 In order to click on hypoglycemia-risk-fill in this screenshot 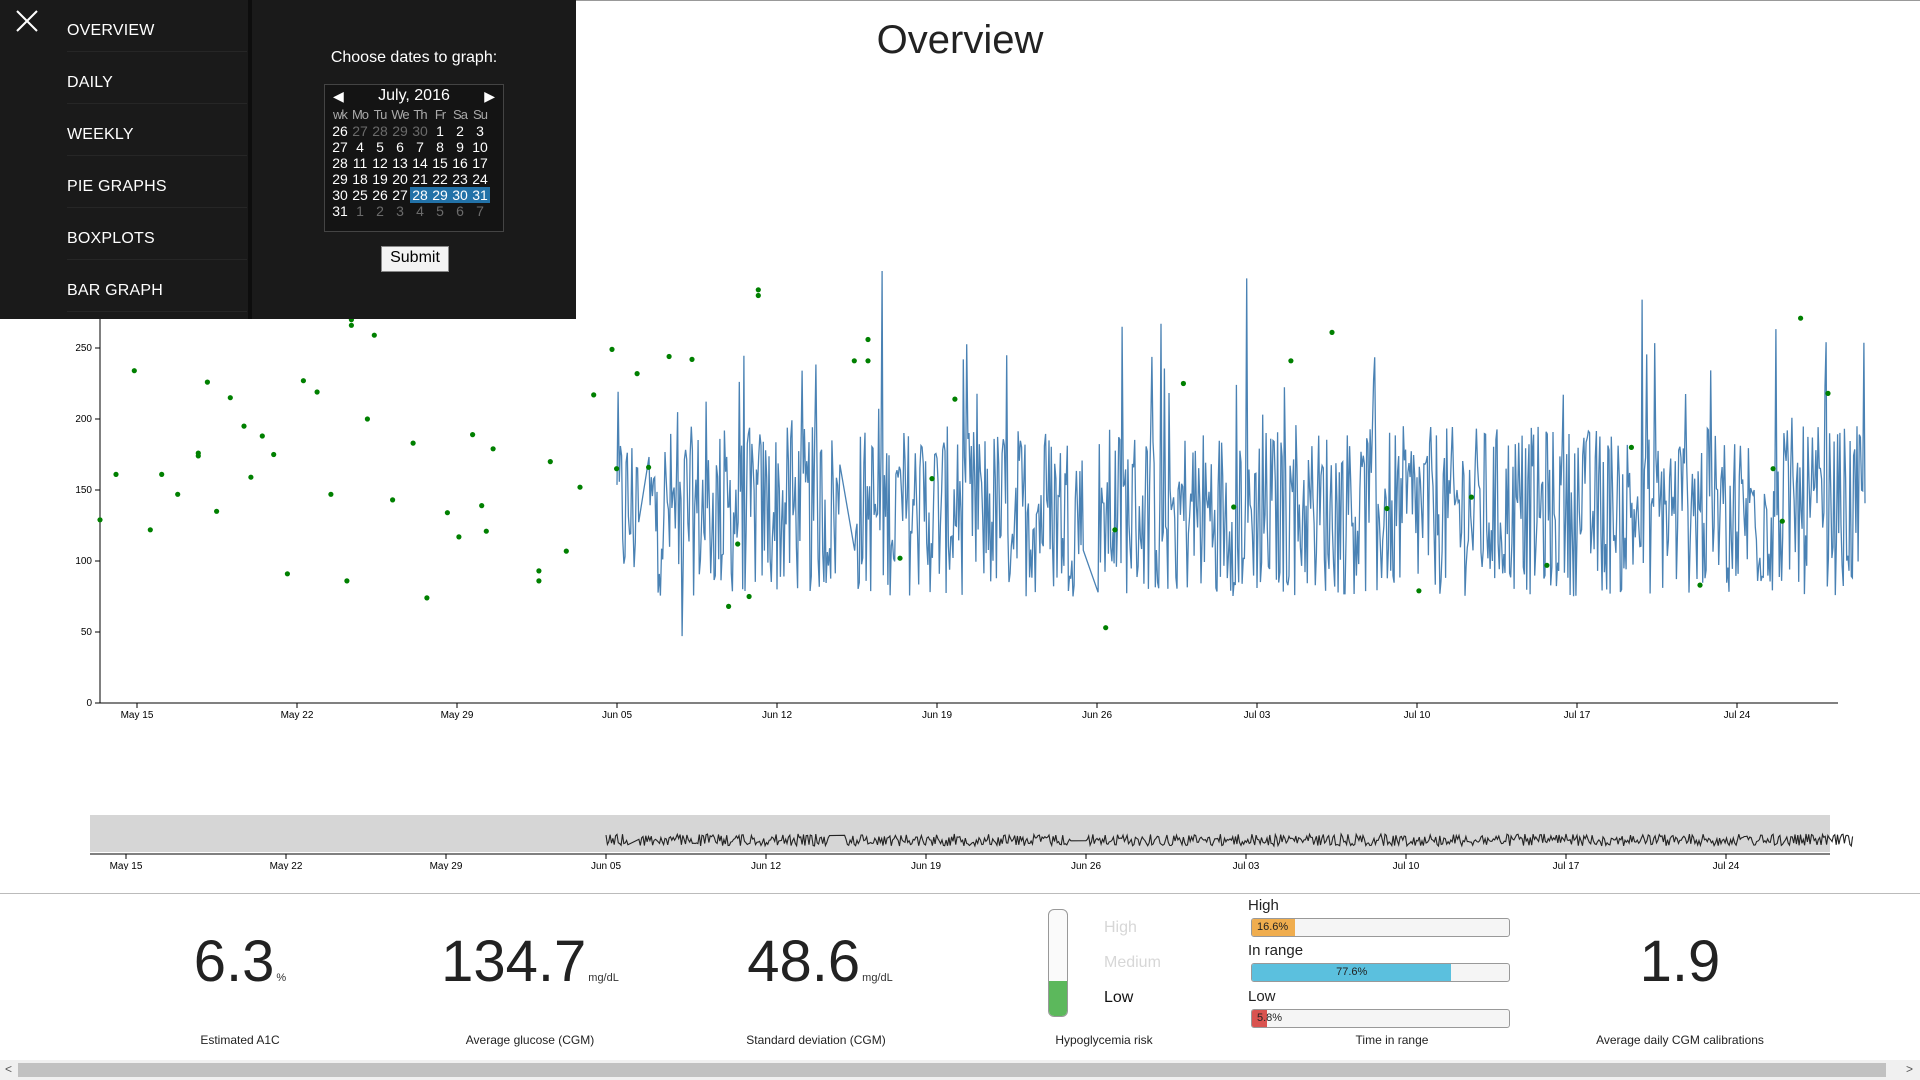, I will do `click(1058, 998)`.